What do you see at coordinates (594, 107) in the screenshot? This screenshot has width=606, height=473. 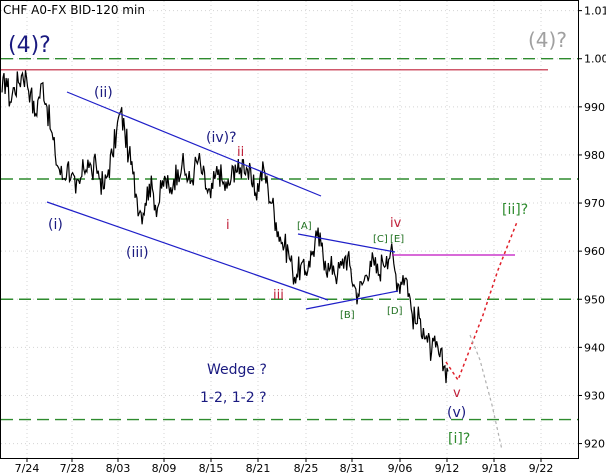 I see `y-tick-label: 990` at bounding box center [594, 107].